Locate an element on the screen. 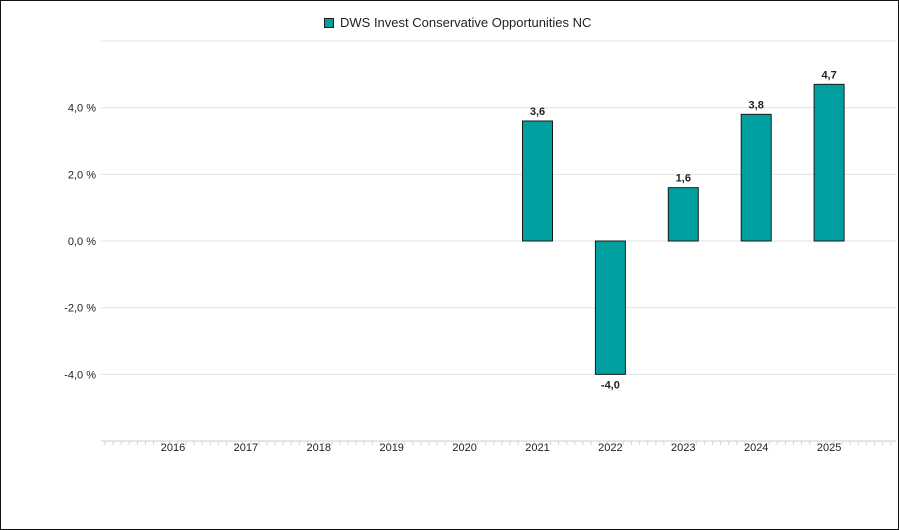  legend-label: DWS Invest Conservative Opportunities NC is located at coordinates (466, 22).